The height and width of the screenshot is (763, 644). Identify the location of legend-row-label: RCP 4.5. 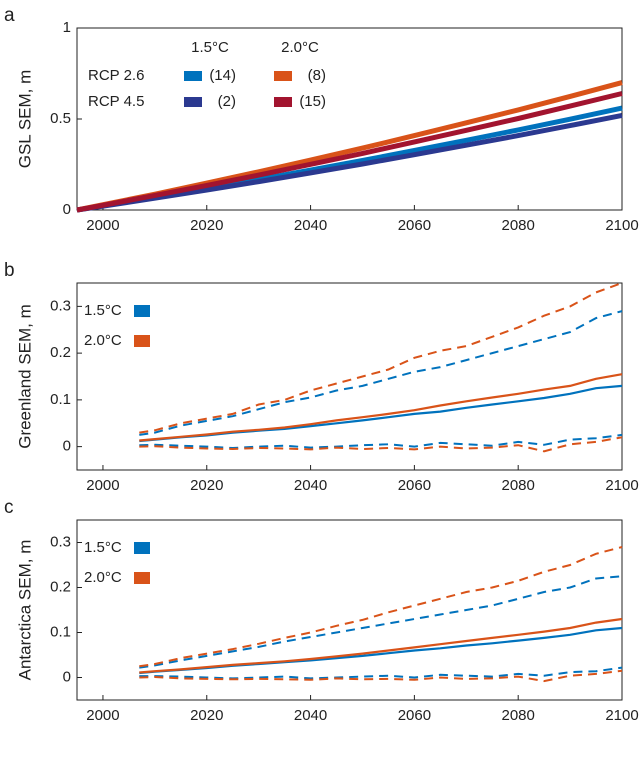
(116, 101).